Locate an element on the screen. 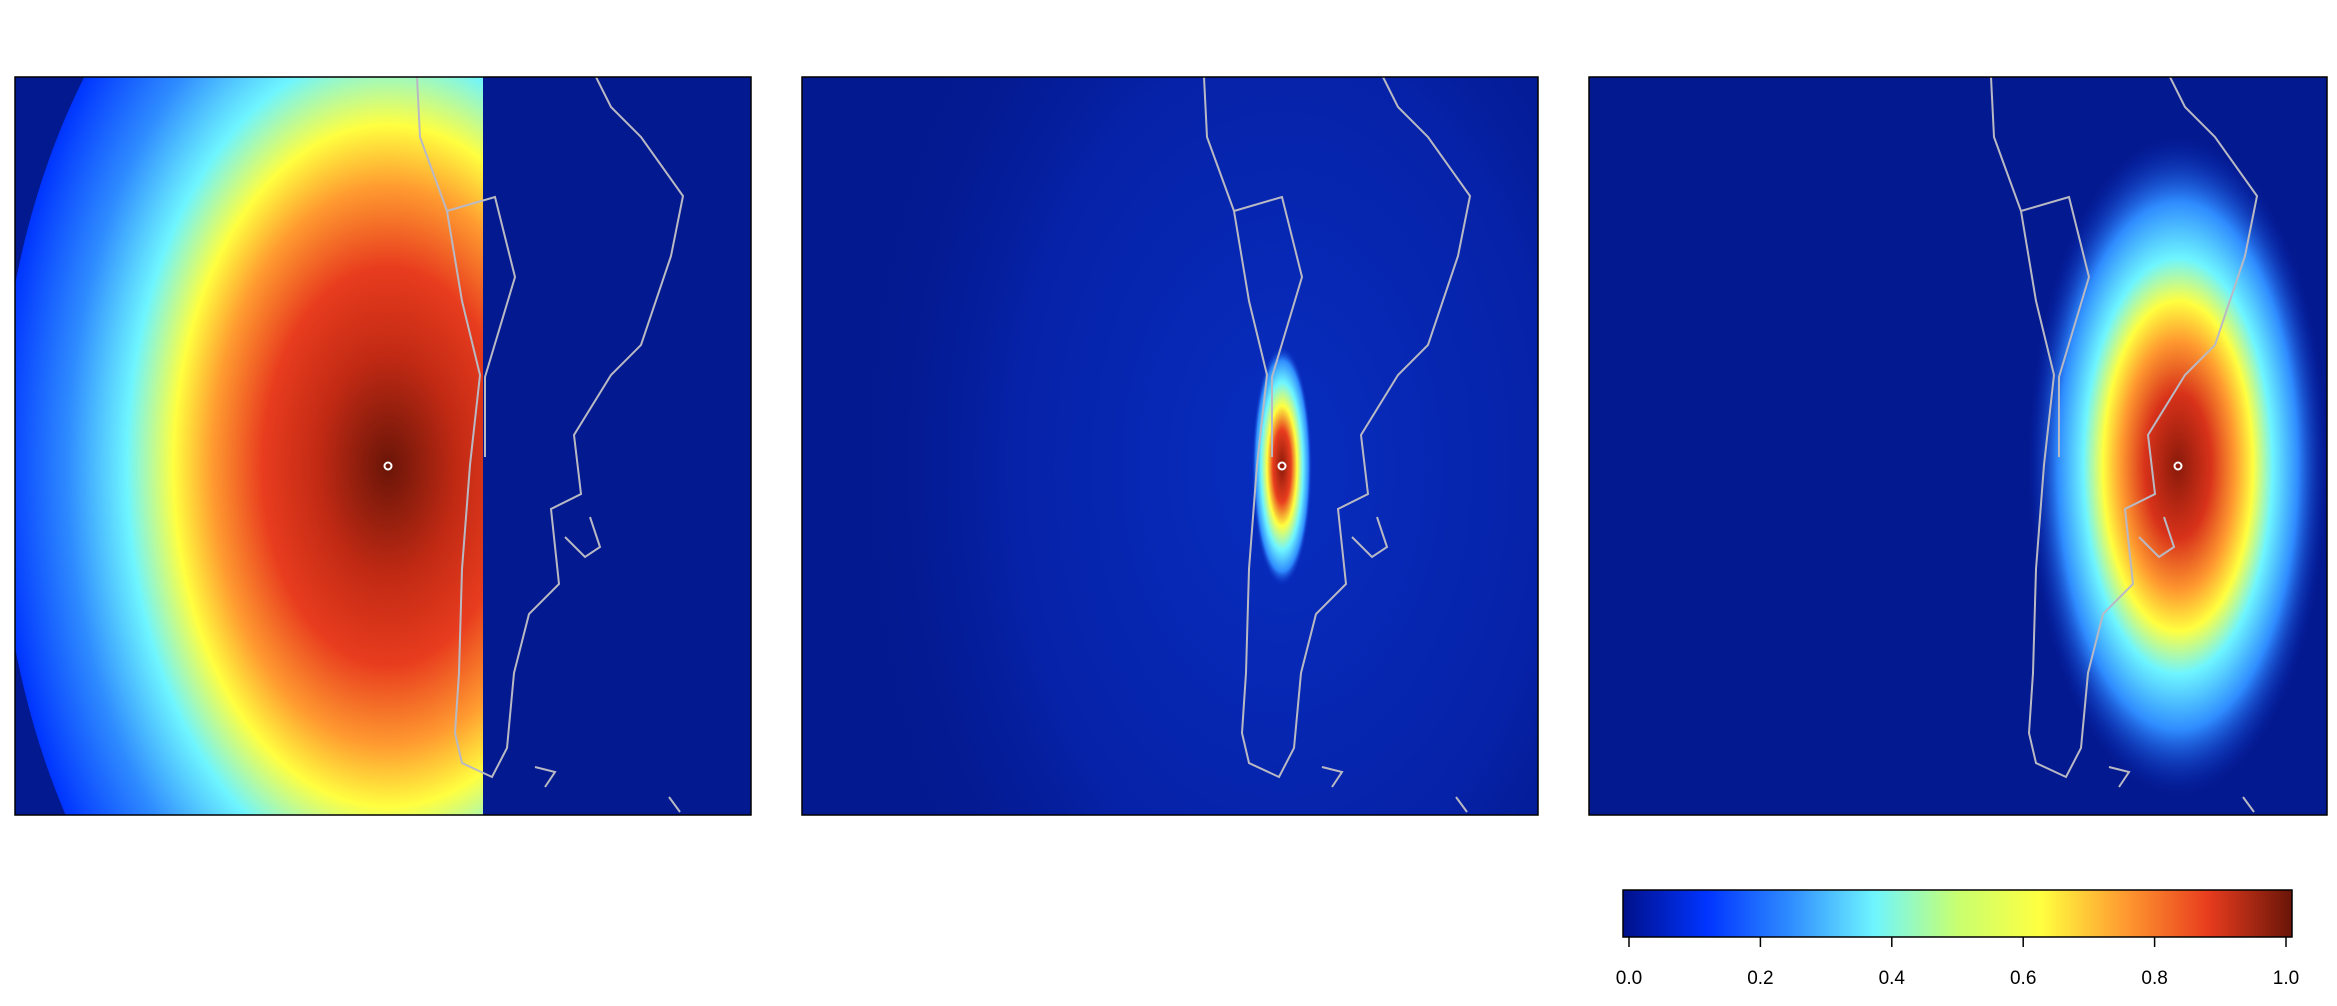 This screenshot has height=1006, width=2337. colorbar-scale is located at coordinates (1957, 913).